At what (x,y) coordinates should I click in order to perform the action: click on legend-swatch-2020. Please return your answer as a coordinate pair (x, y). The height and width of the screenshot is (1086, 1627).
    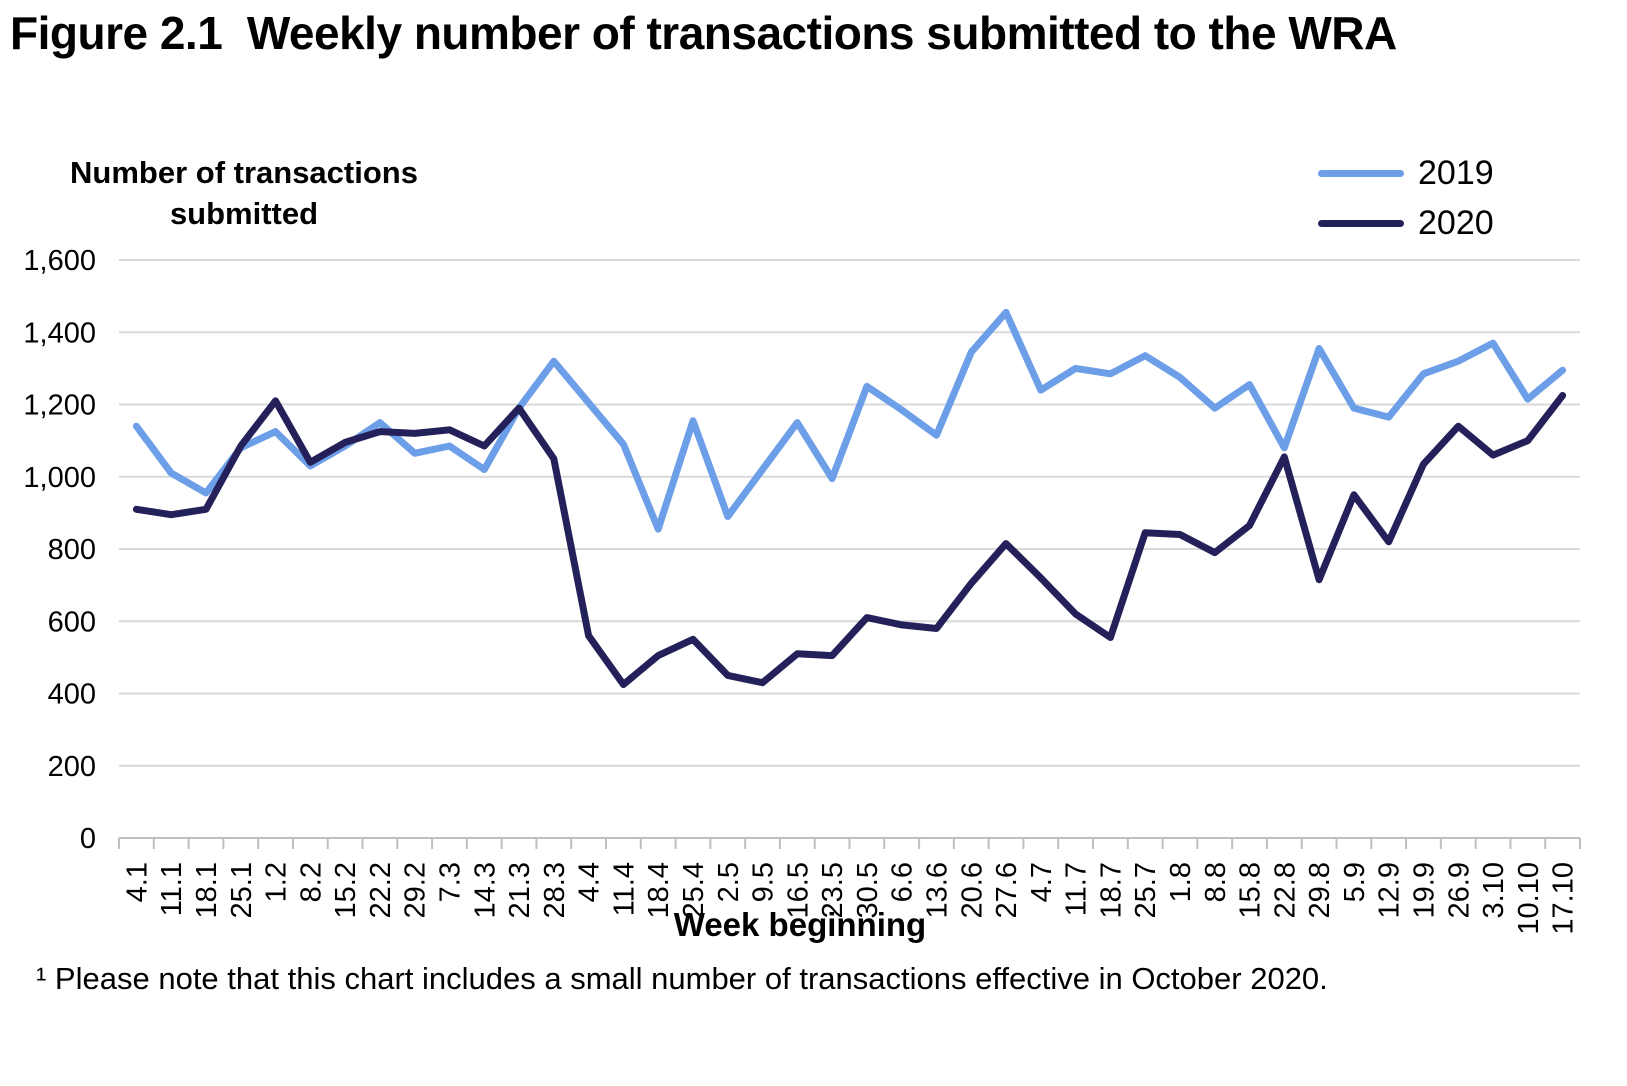
    Looking at the image, I should click on (1361, 223).